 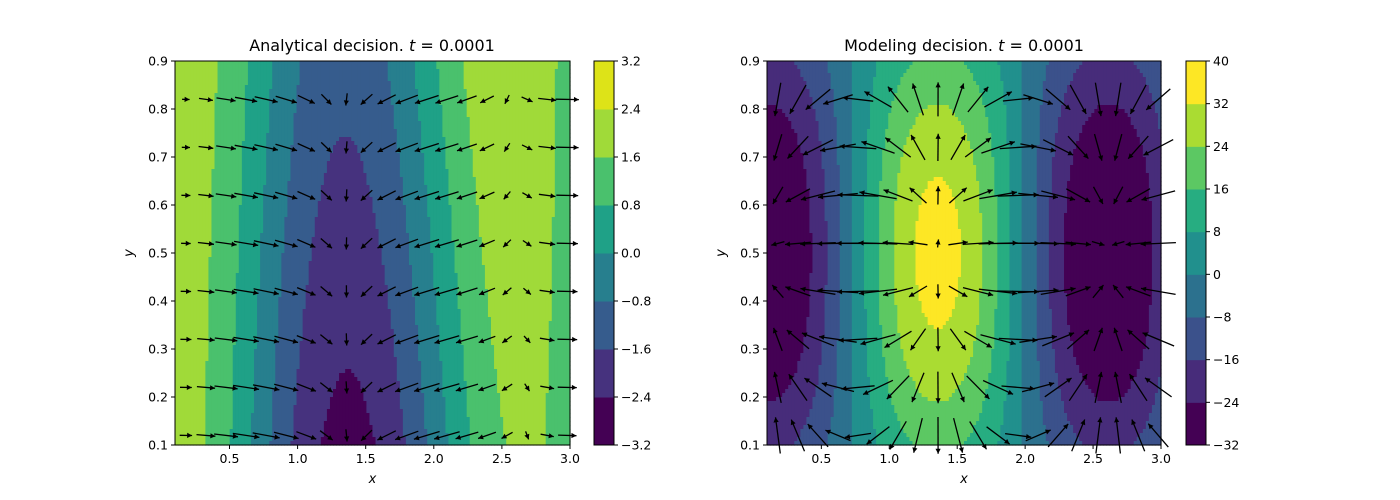 I want to click on chart-title: Analytical decision. t = 0.0001, so click(x=372, y=45).